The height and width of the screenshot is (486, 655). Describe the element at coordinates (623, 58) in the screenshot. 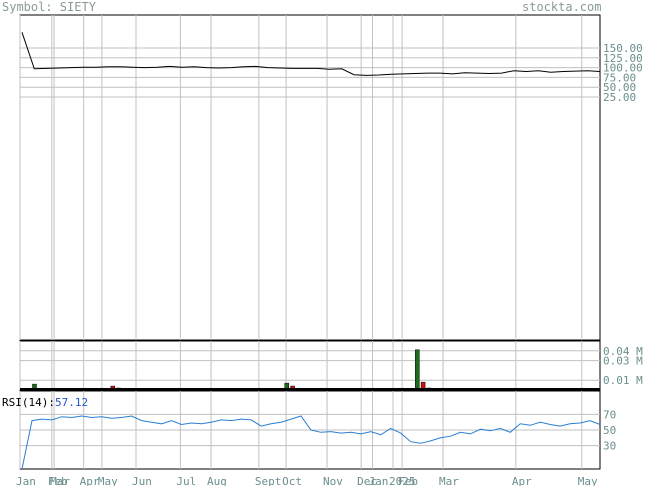

I see `price-tick-label: 125.00` at that location.